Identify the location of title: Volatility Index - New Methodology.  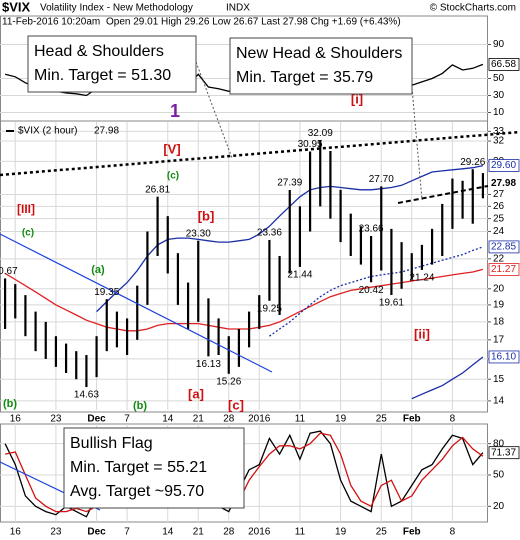
(116, 8).